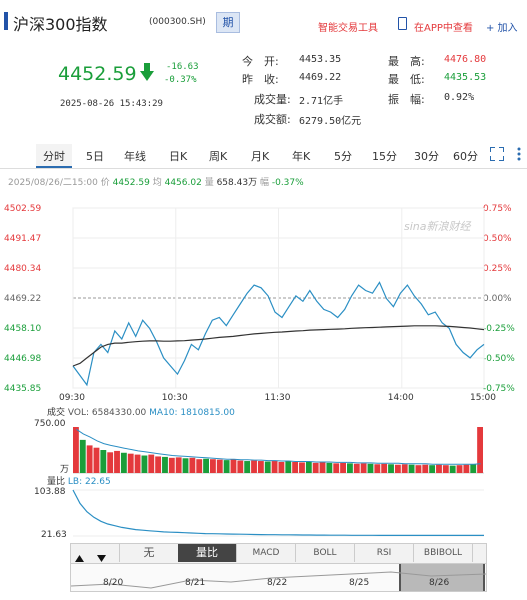  I want to click on tab-5min: 5分, so click(343, 156).